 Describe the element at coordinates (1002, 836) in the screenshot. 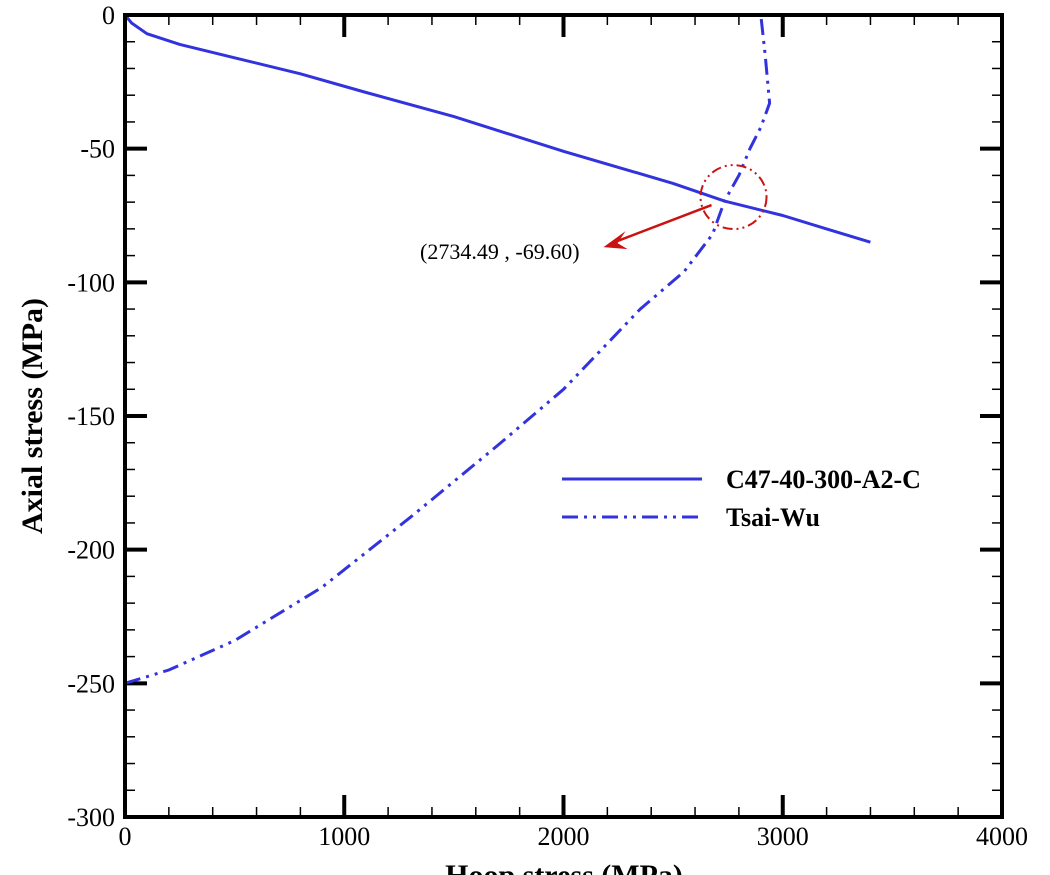

I see `x-tick-label: 4000` at that location.